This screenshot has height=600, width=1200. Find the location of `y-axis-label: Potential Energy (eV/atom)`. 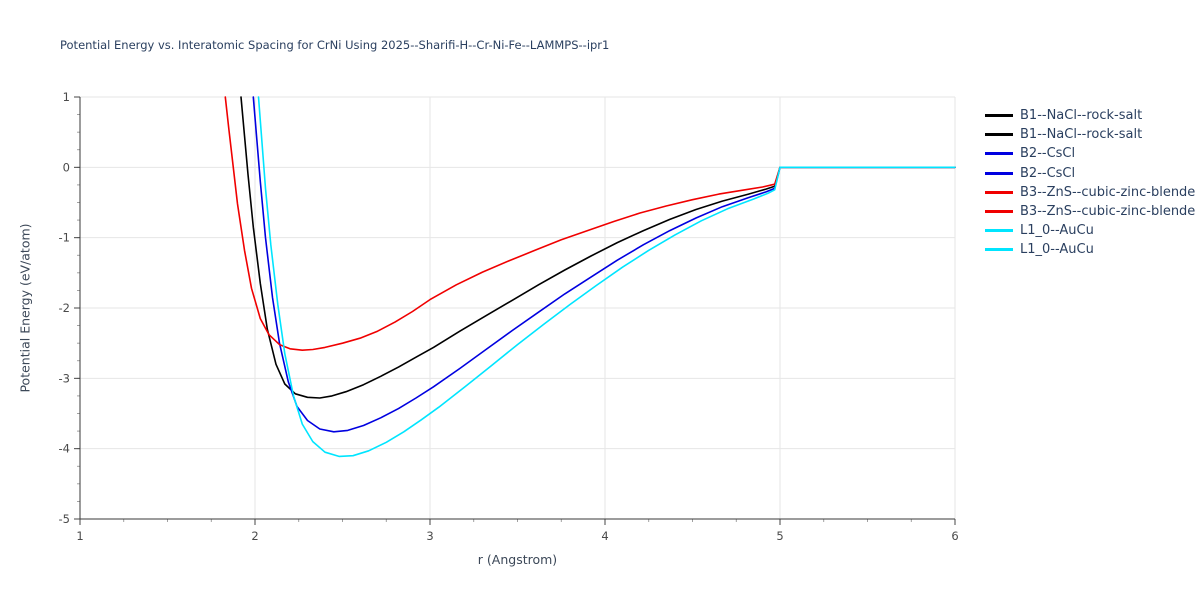

y-axis-label: Potential Energy (eV/atom) is located at coordinates (25, 308).